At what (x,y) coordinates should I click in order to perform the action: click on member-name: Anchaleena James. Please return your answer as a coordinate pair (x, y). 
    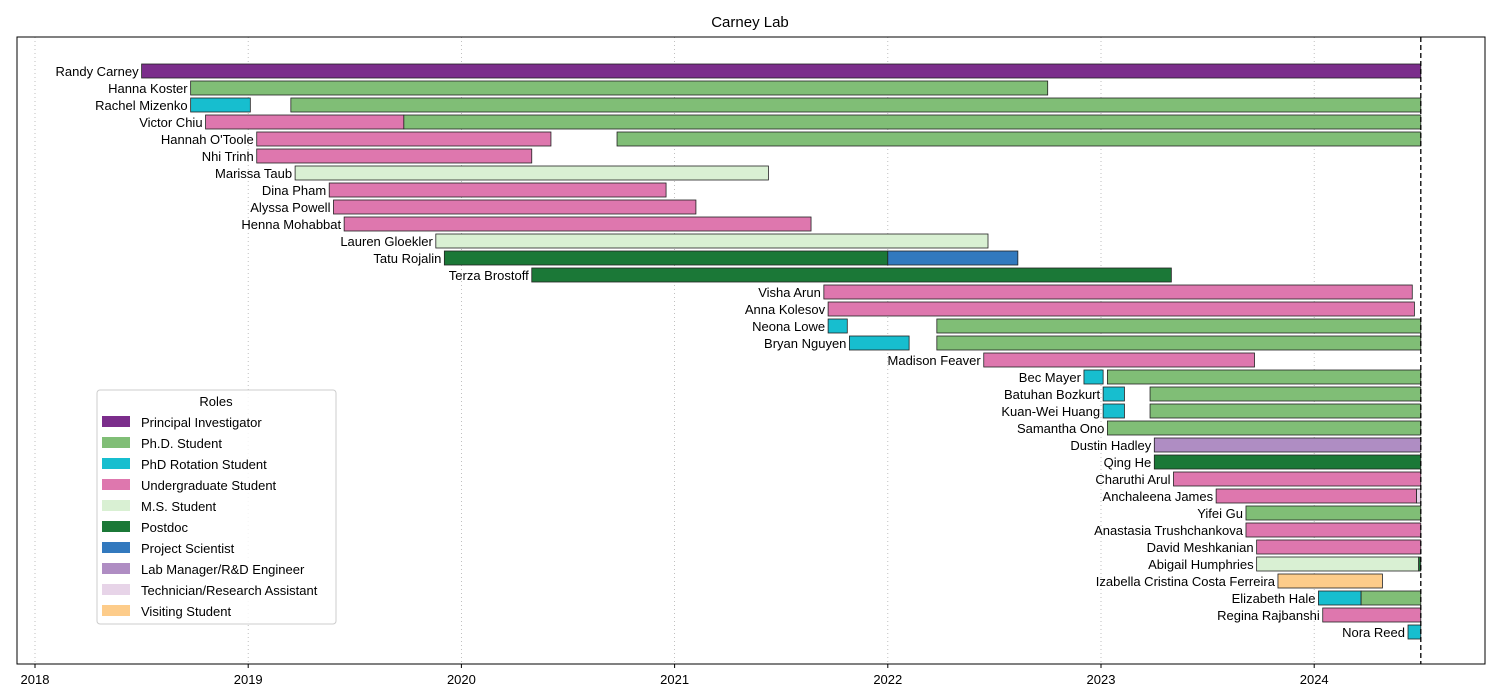
    Looking at the image, I should click on (1158, 496).